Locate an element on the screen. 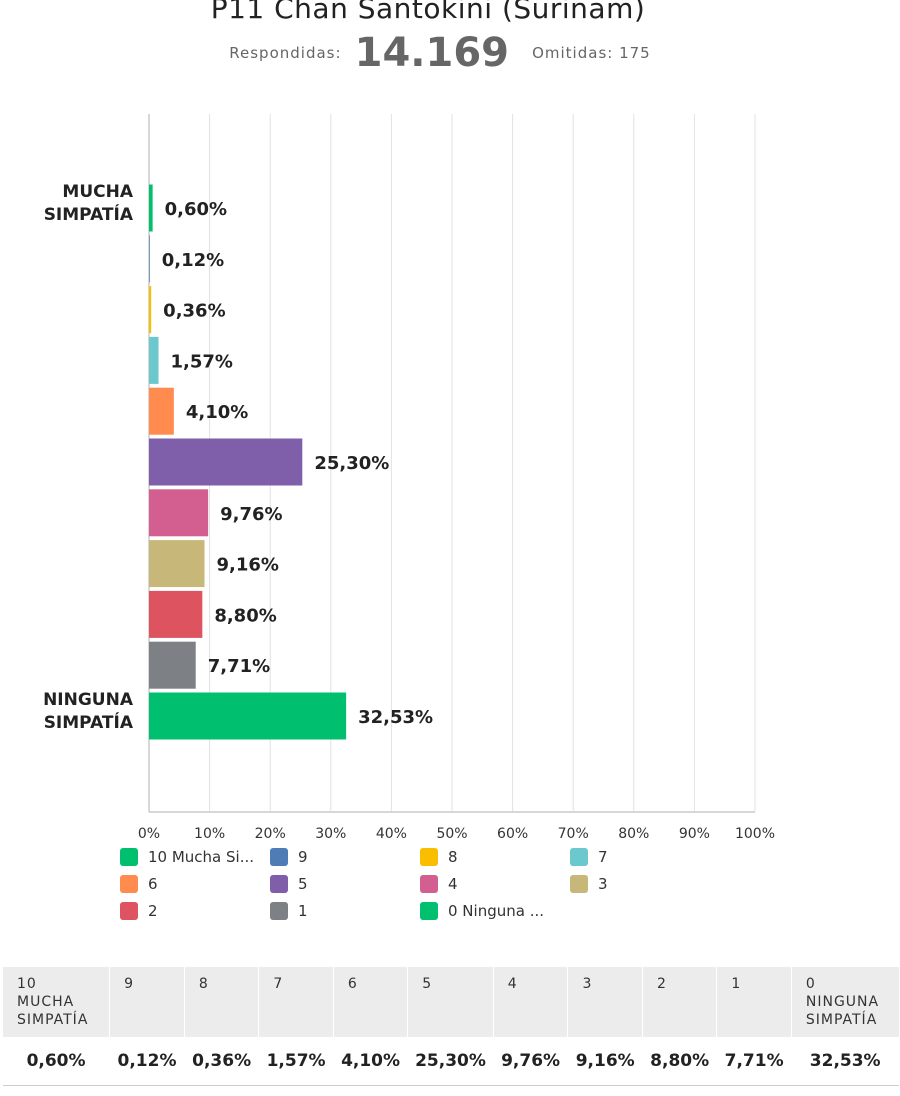  legend-item: 2 is located at coordinates (139, 911).